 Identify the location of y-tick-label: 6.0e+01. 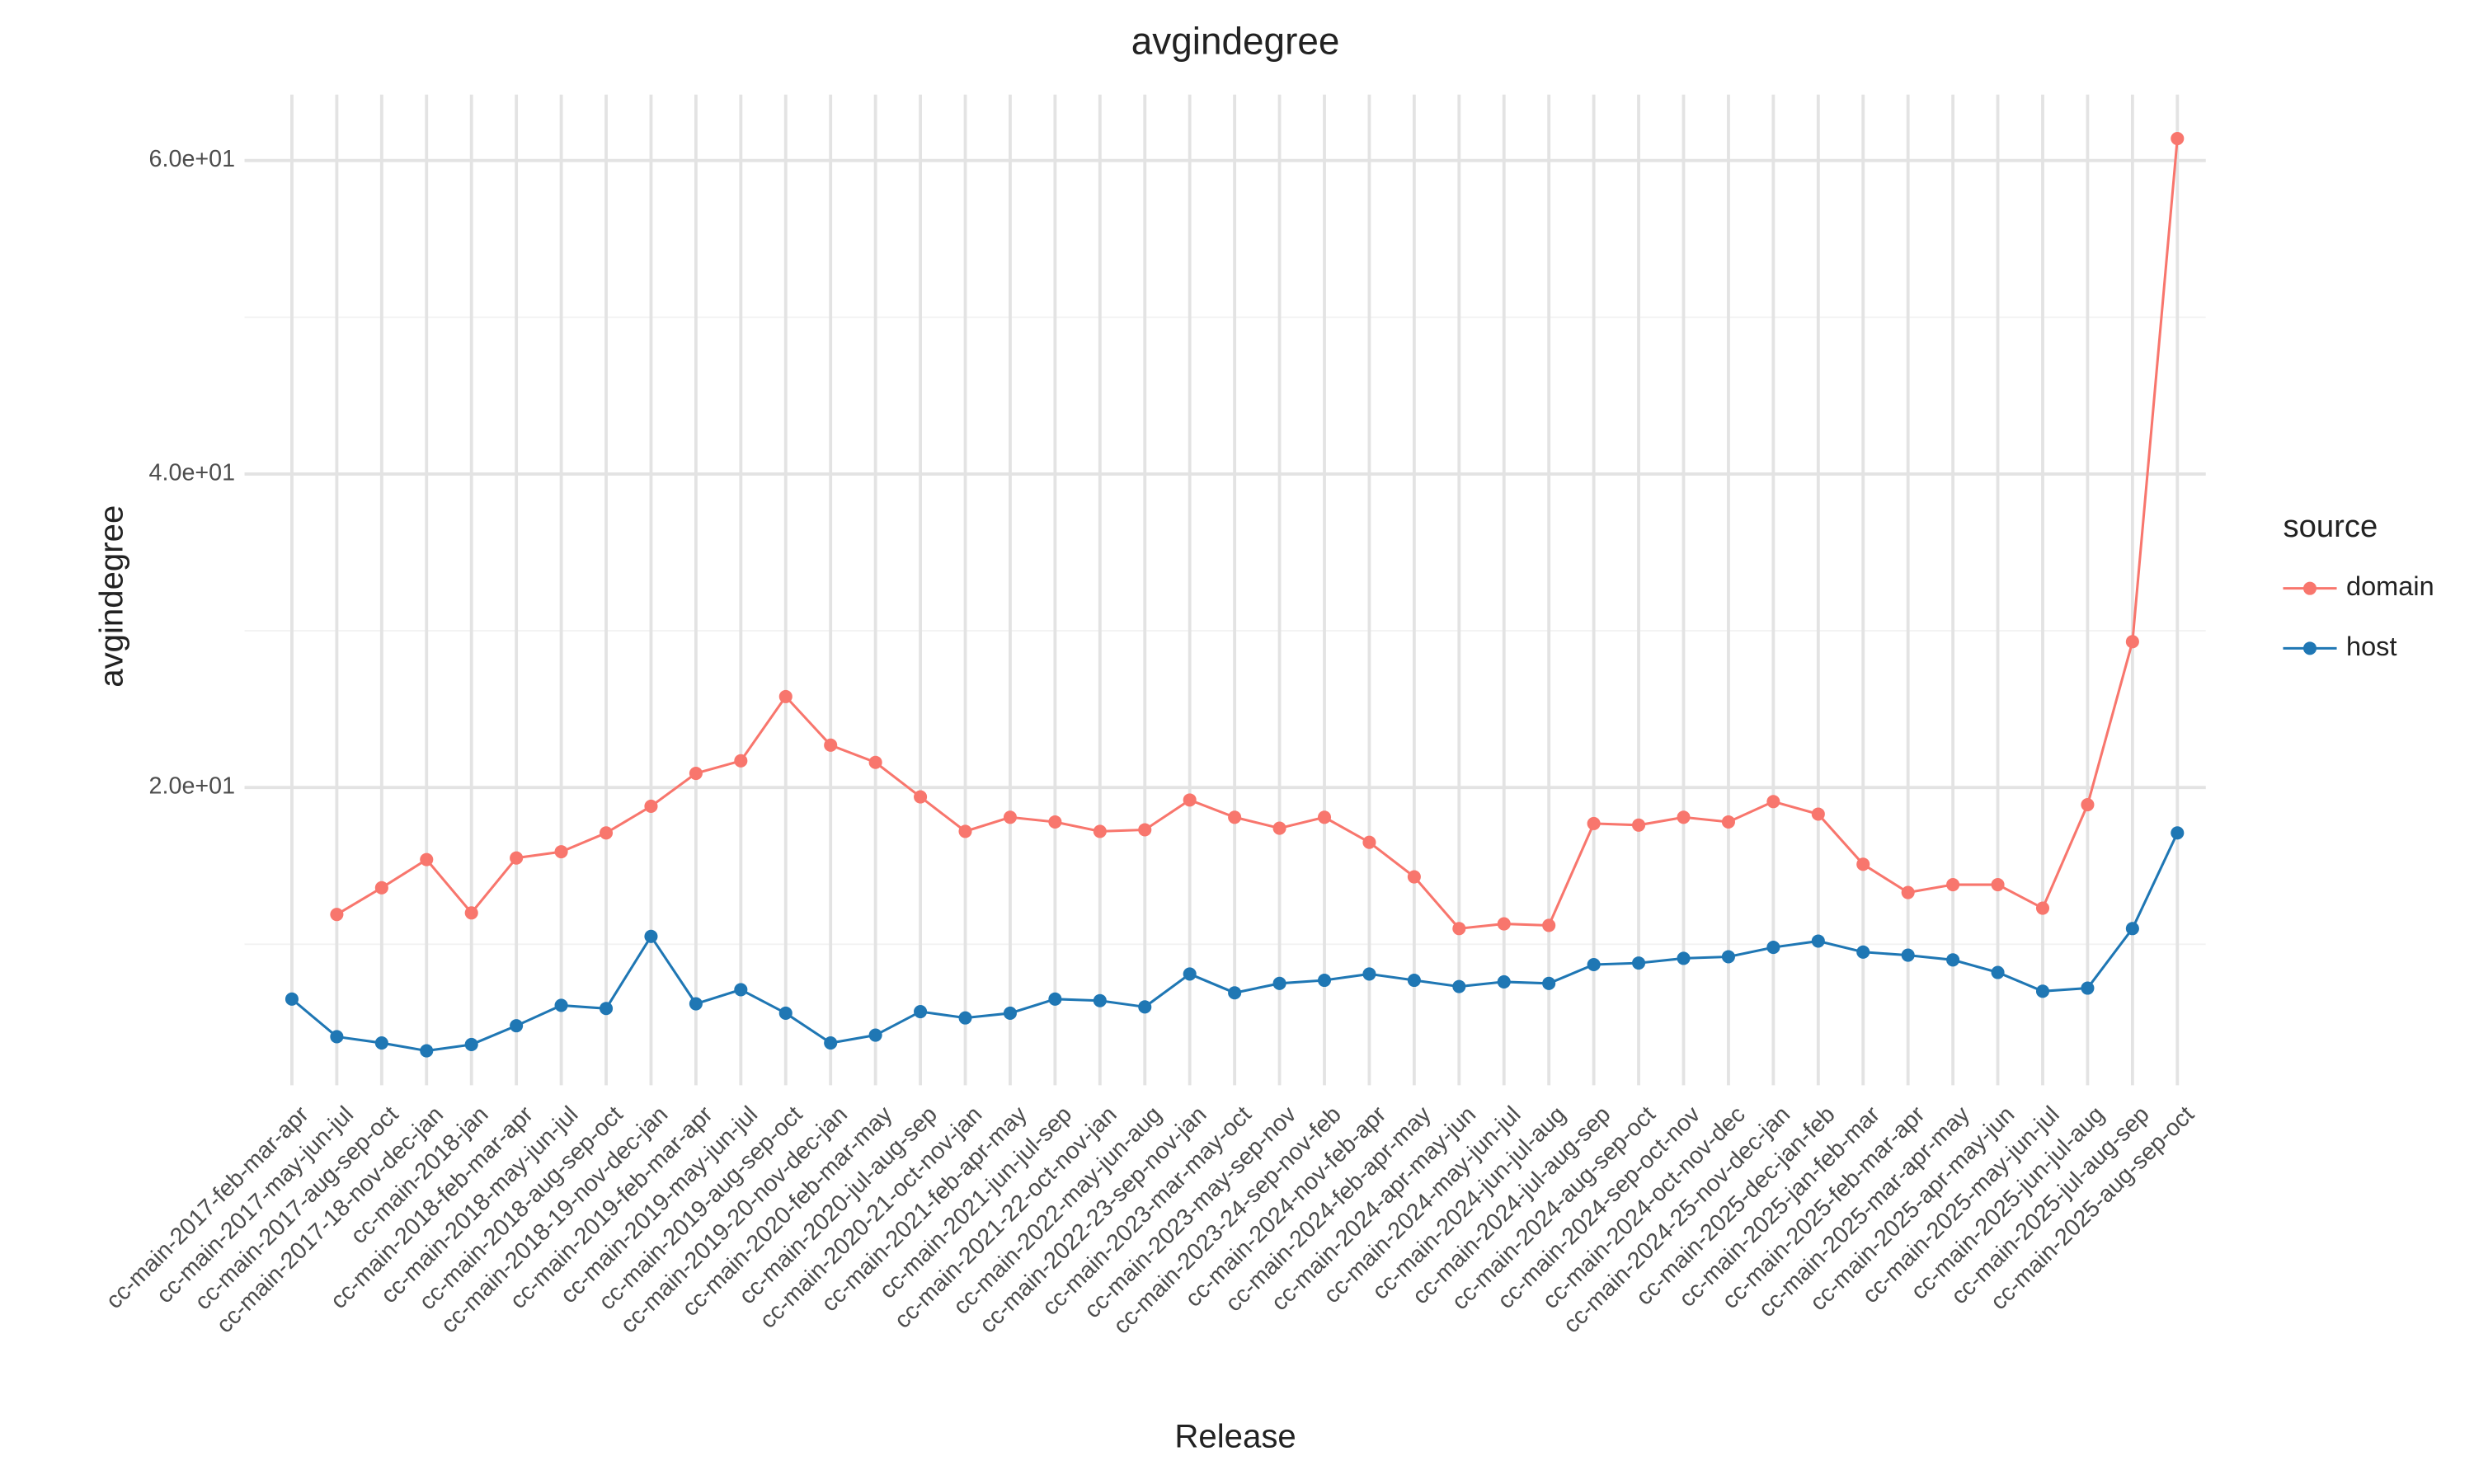
(192, 159).